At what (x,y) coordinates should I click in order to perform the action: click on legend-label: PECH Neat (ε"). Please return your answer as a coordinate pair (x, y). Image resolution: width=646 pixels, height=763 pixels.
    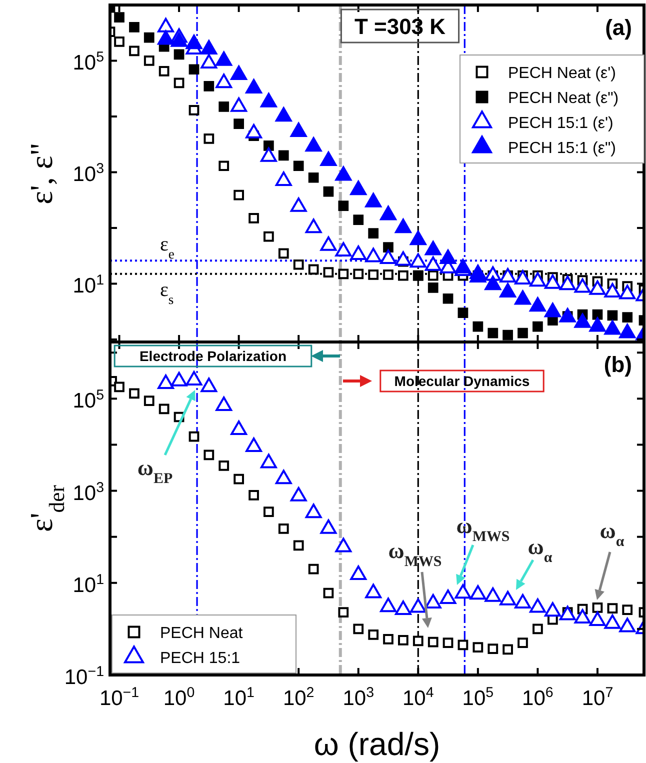
    Looking at the image, I should click on (563, 98).